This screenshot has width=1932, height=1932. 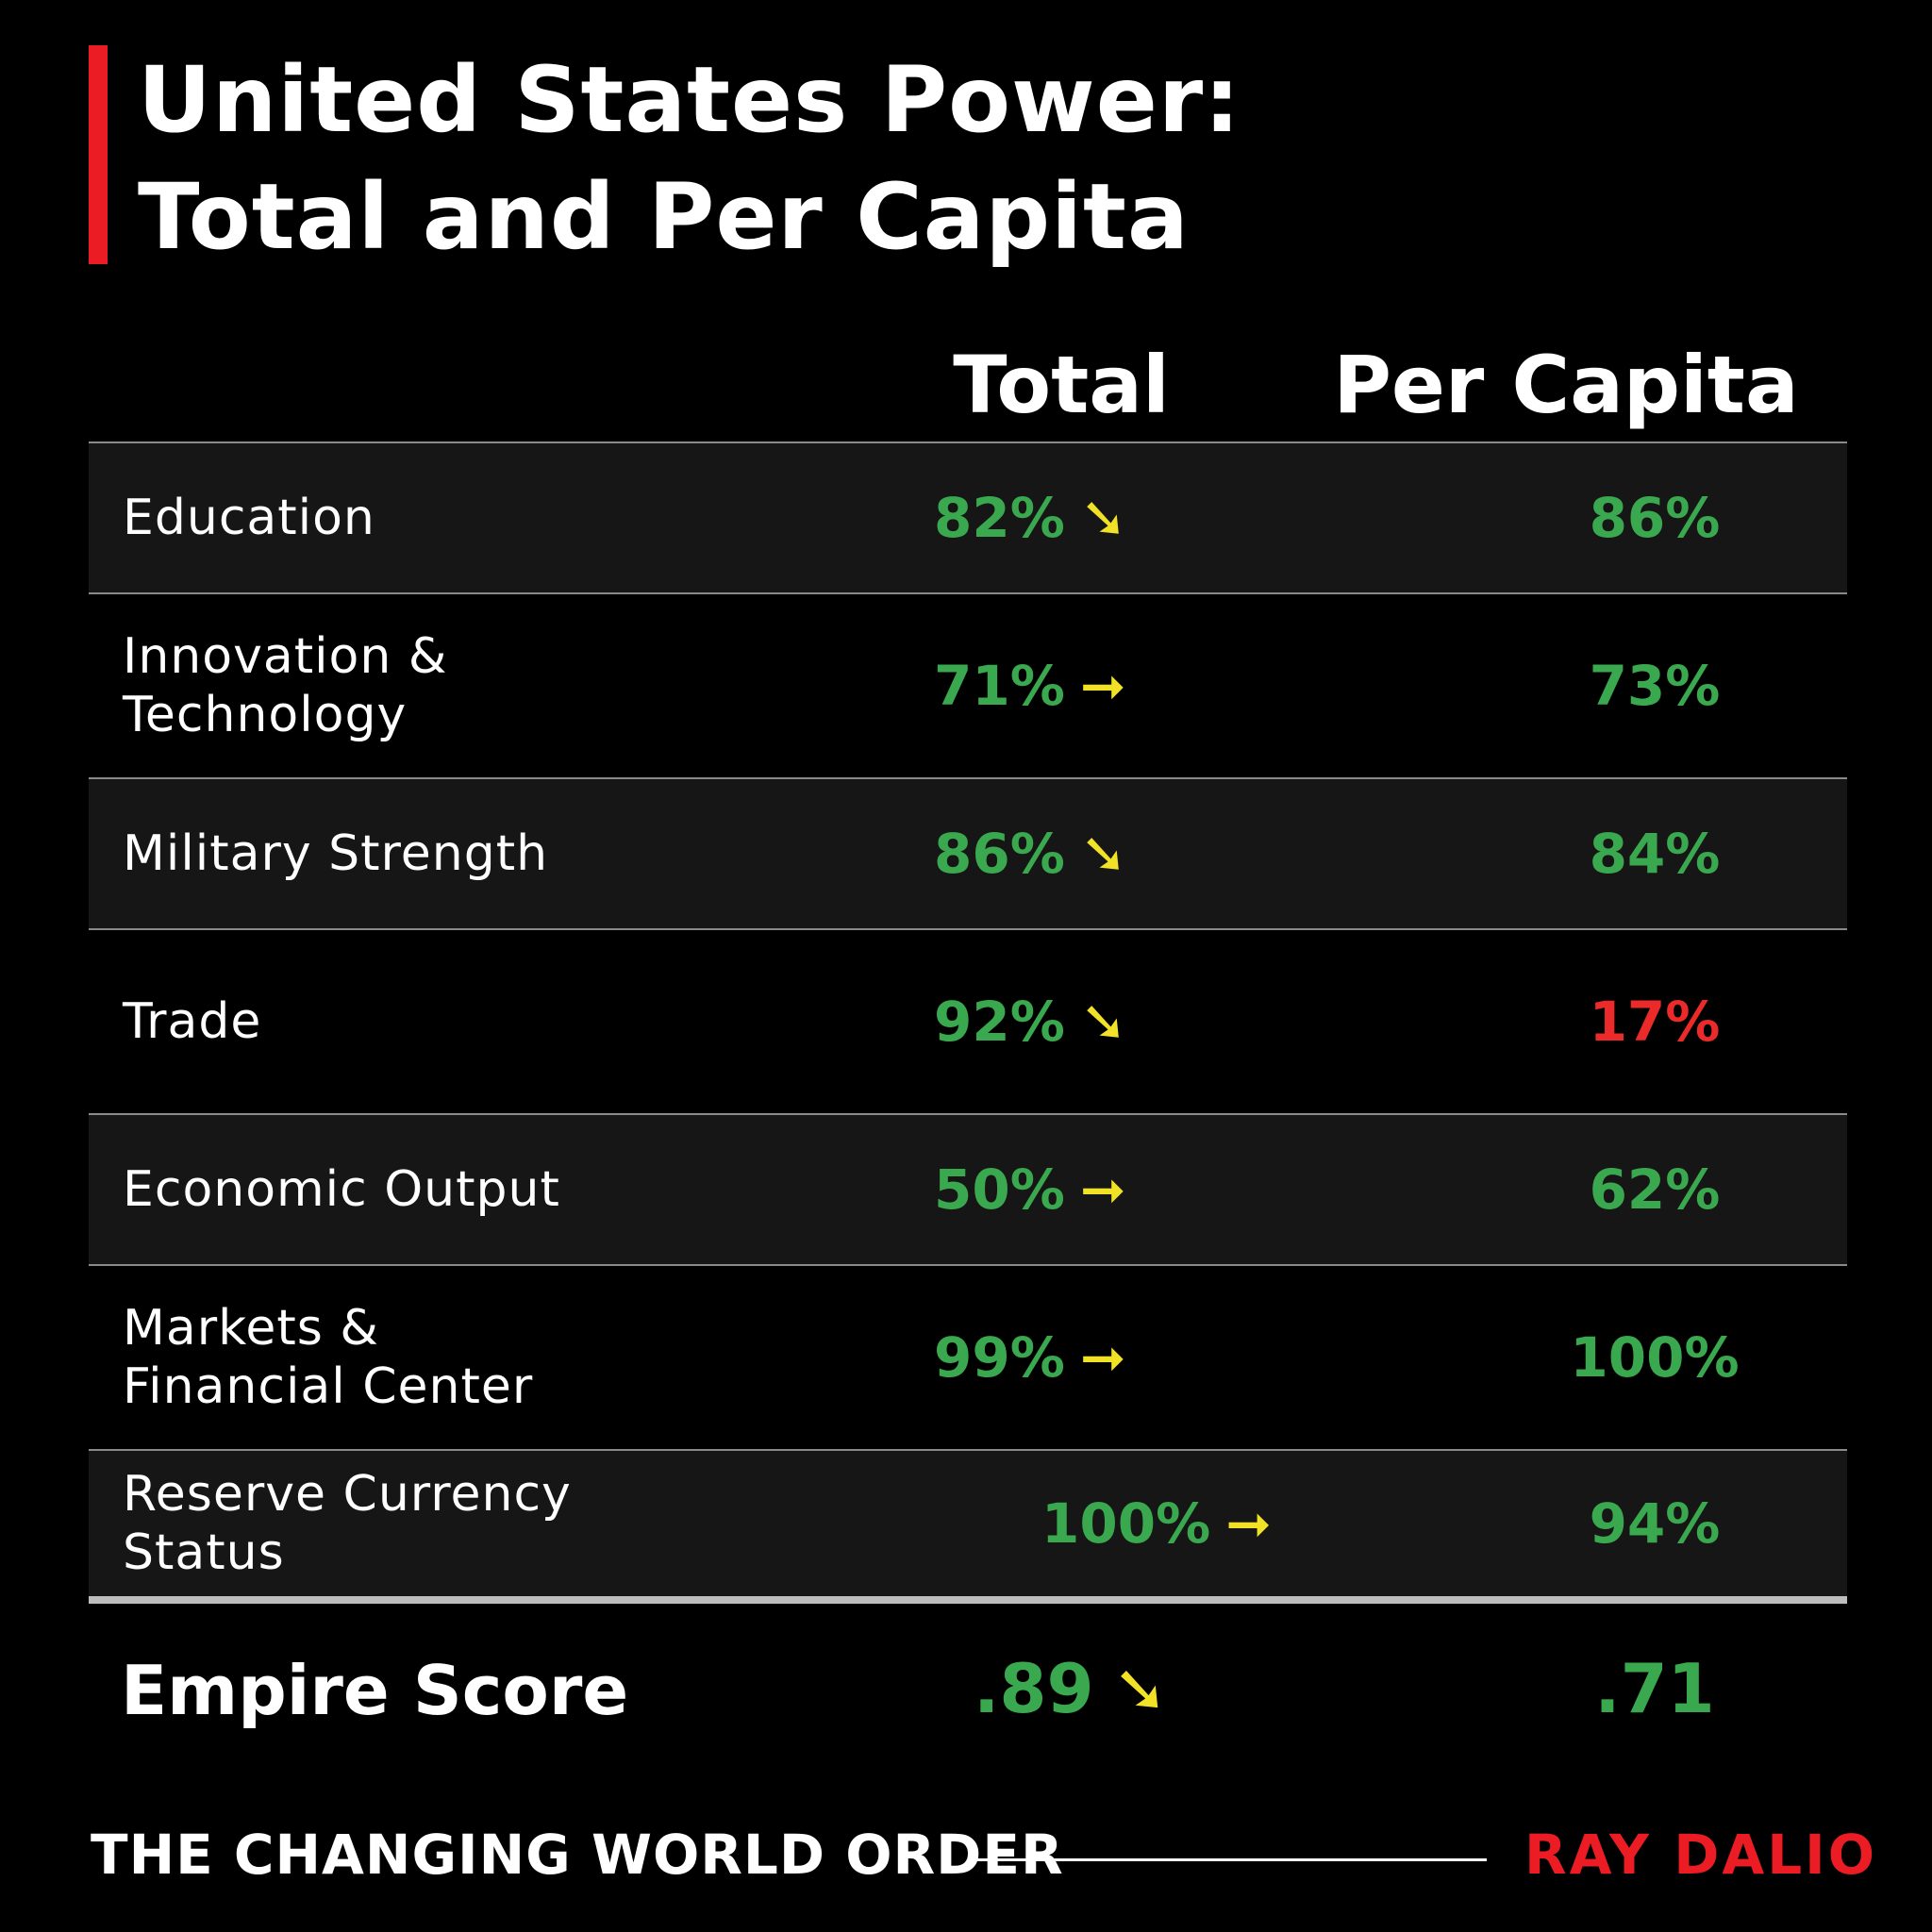 I want to click on row-per-capita-value: 62%, so click(x=1655, y=1190).